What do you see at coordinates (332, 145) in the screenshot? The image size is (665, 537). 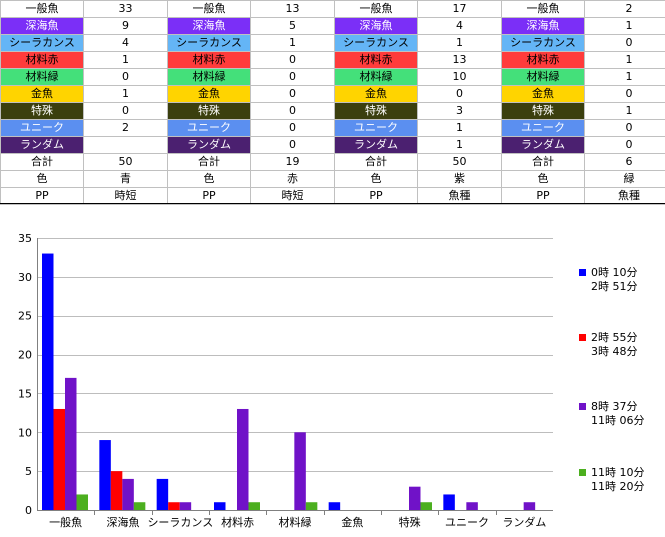 I see `table-row: ランダム ランダム 0 ランダム 1 ランダム 0` at bounding box center [332, 145].